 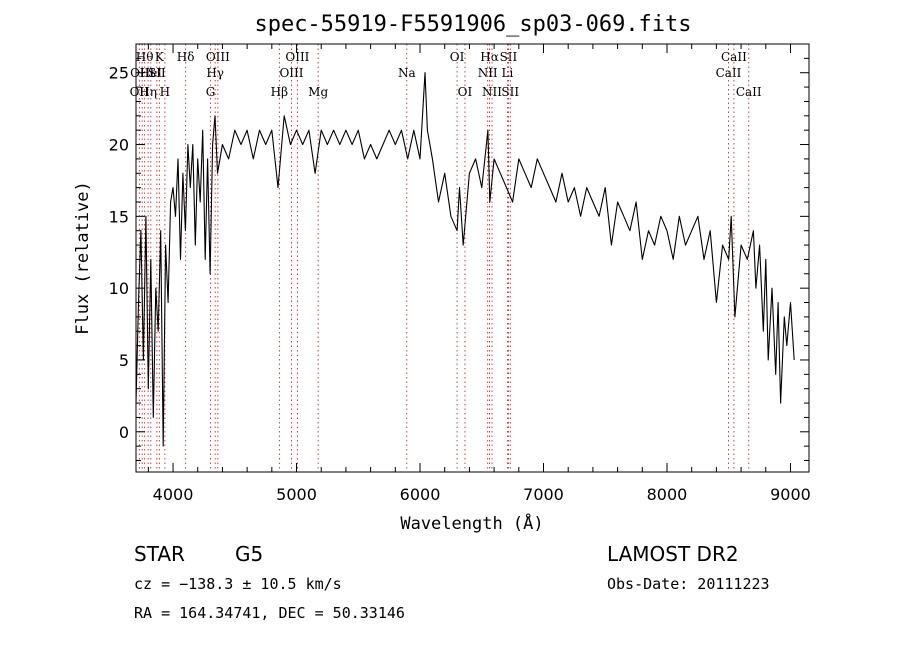 I want to click on line-marker-label: Hβ, so click(x=279, y=92).